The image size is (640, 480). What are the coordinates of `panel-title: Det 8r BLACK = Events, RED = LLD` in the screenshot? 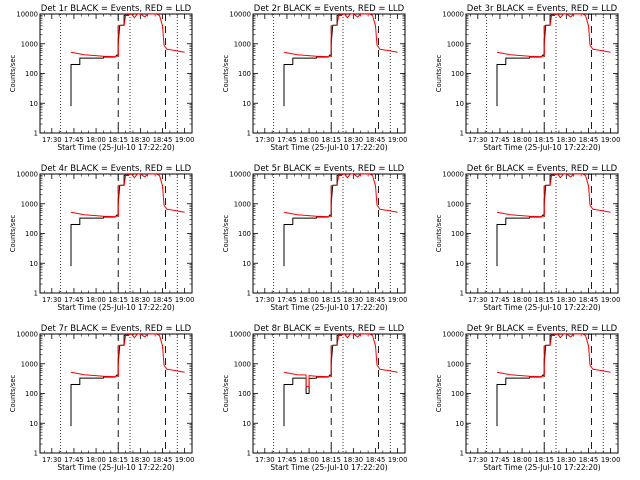 It's located at (329, 329).